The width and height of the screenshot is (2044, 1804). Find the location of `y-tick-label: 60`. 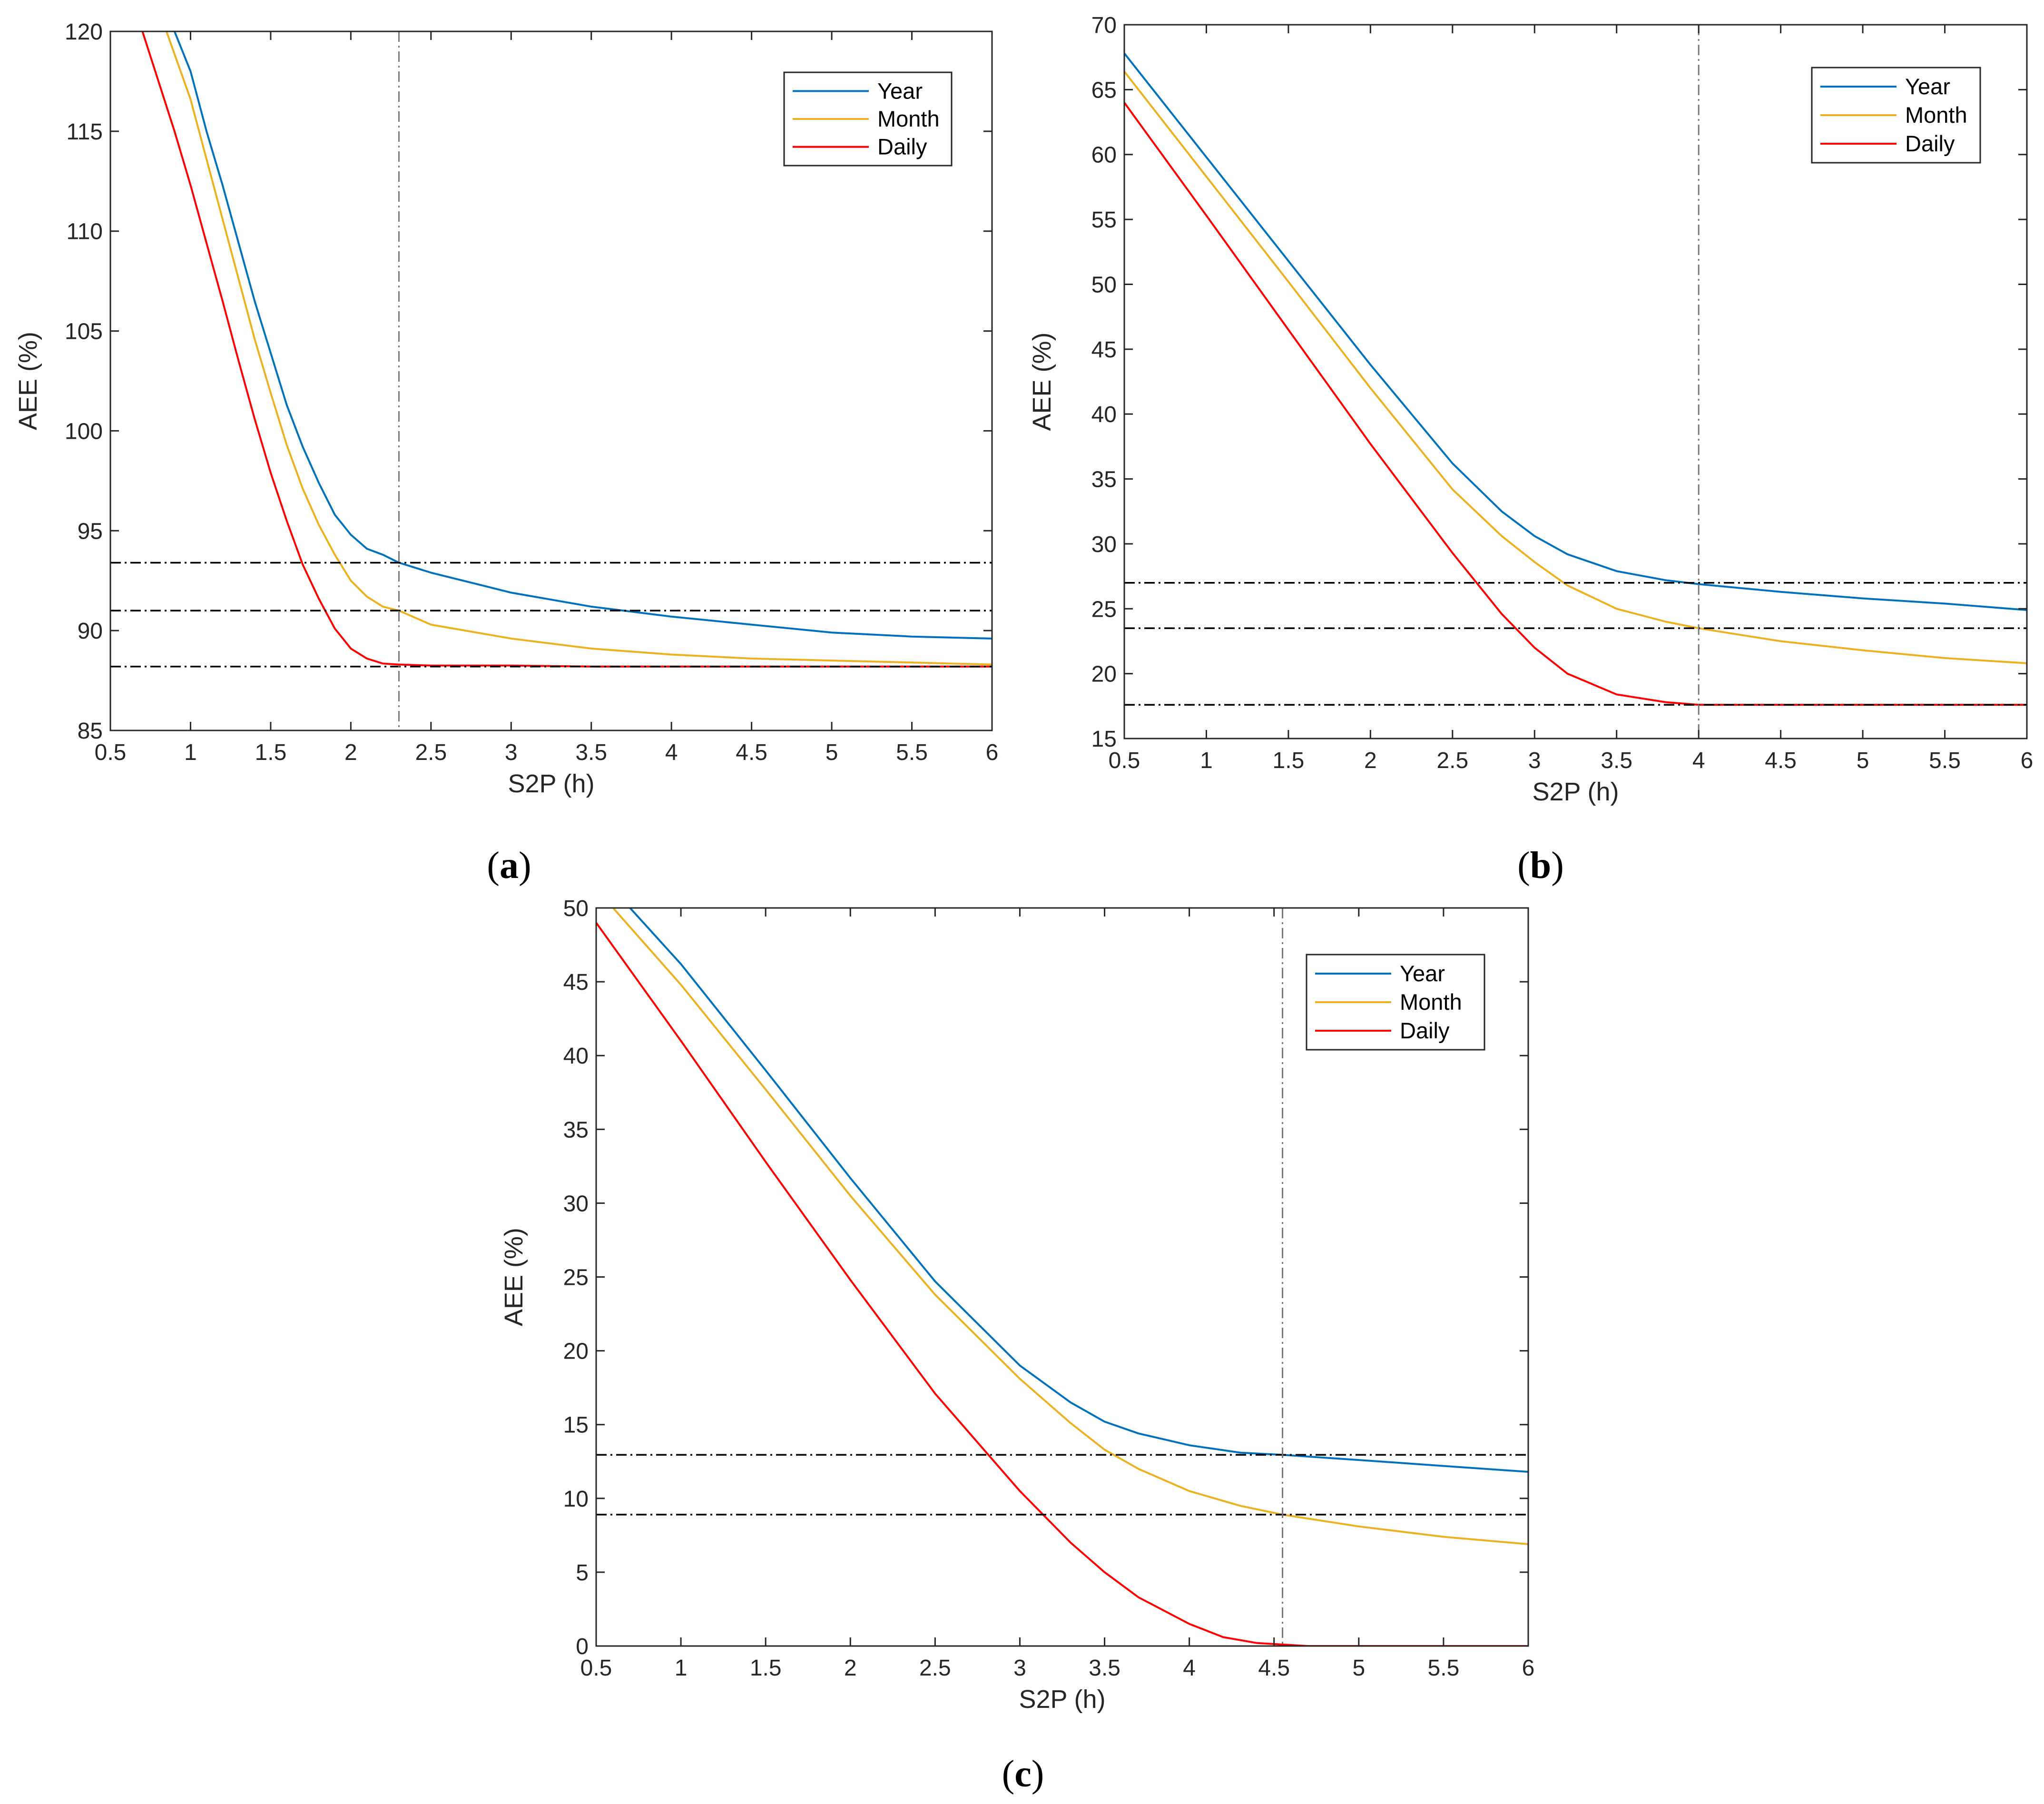

y-tick-label: 60 is located at coordinates (1104, 156).